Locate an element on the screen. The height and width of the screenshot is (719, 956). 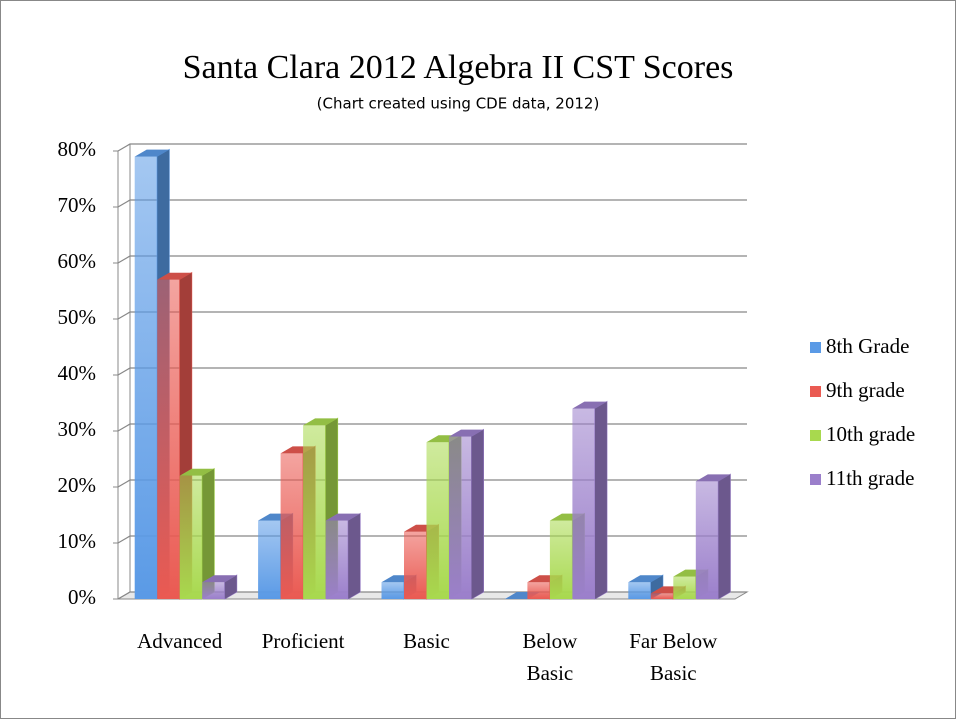
legend-label: 11th grade is located at coordinates (870, 478).